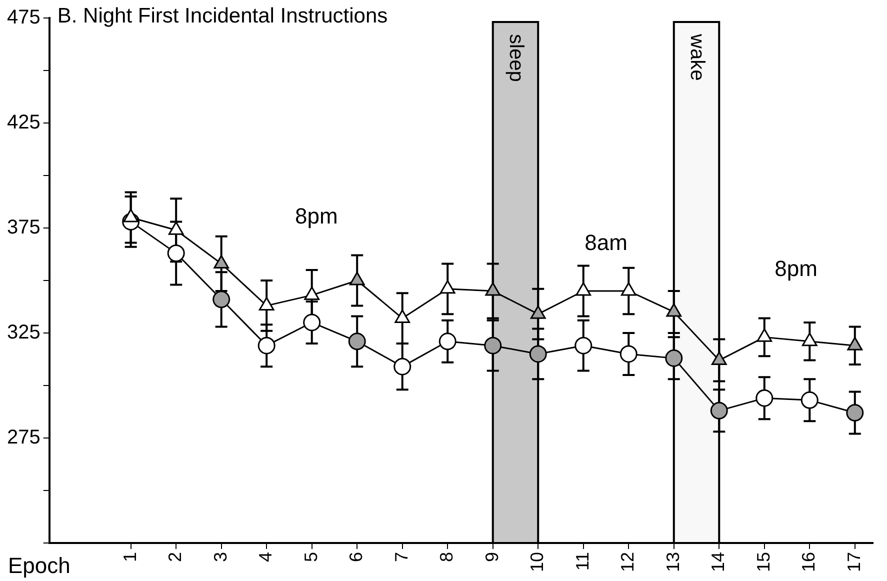  Describe the element at coordinates (628, 562) in the screenshot. I see `x-tick-label: 12` at that location.